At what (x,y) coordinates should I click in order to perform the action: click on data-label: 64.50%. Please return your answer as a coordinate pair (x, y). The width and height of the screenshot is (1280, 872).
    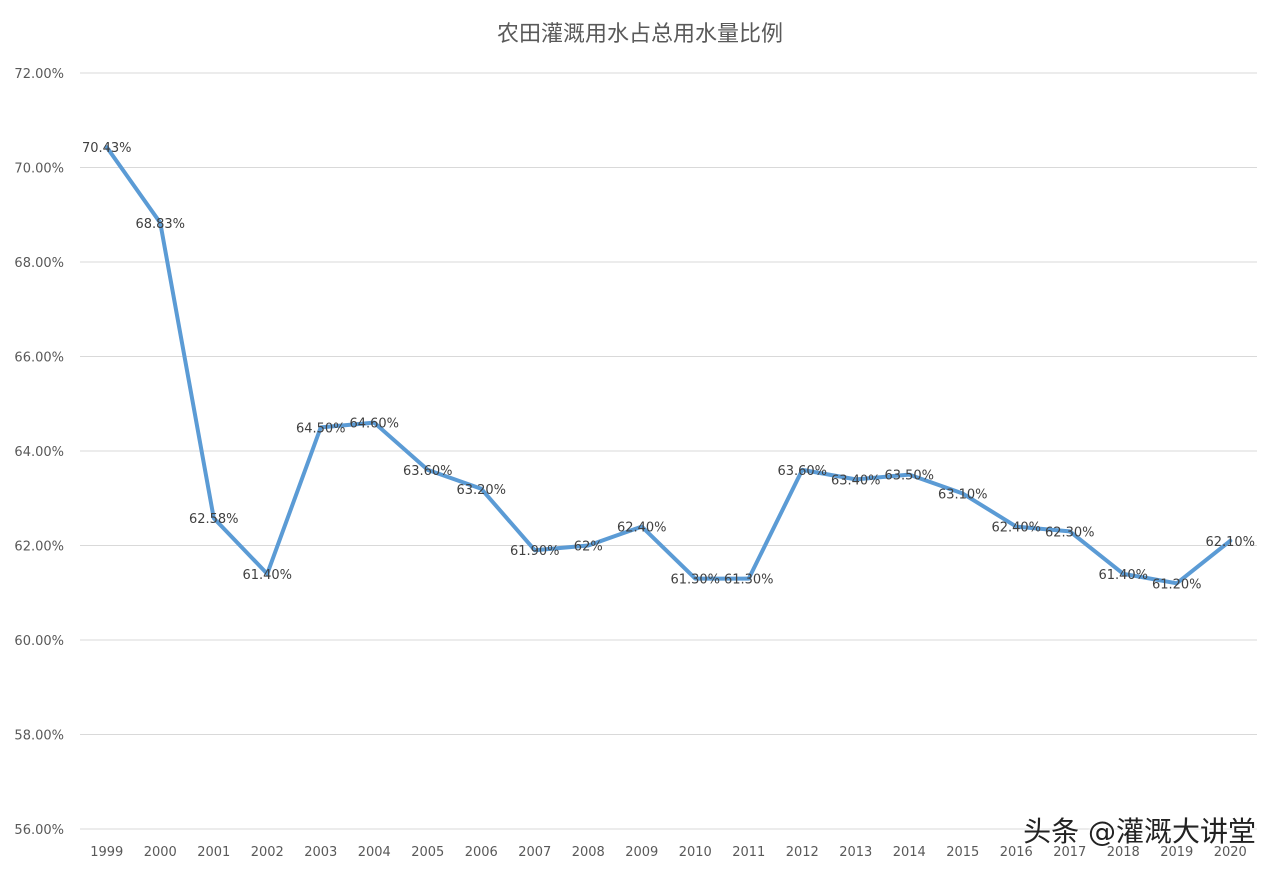
    Looking at the image, I should click on (321, 428).